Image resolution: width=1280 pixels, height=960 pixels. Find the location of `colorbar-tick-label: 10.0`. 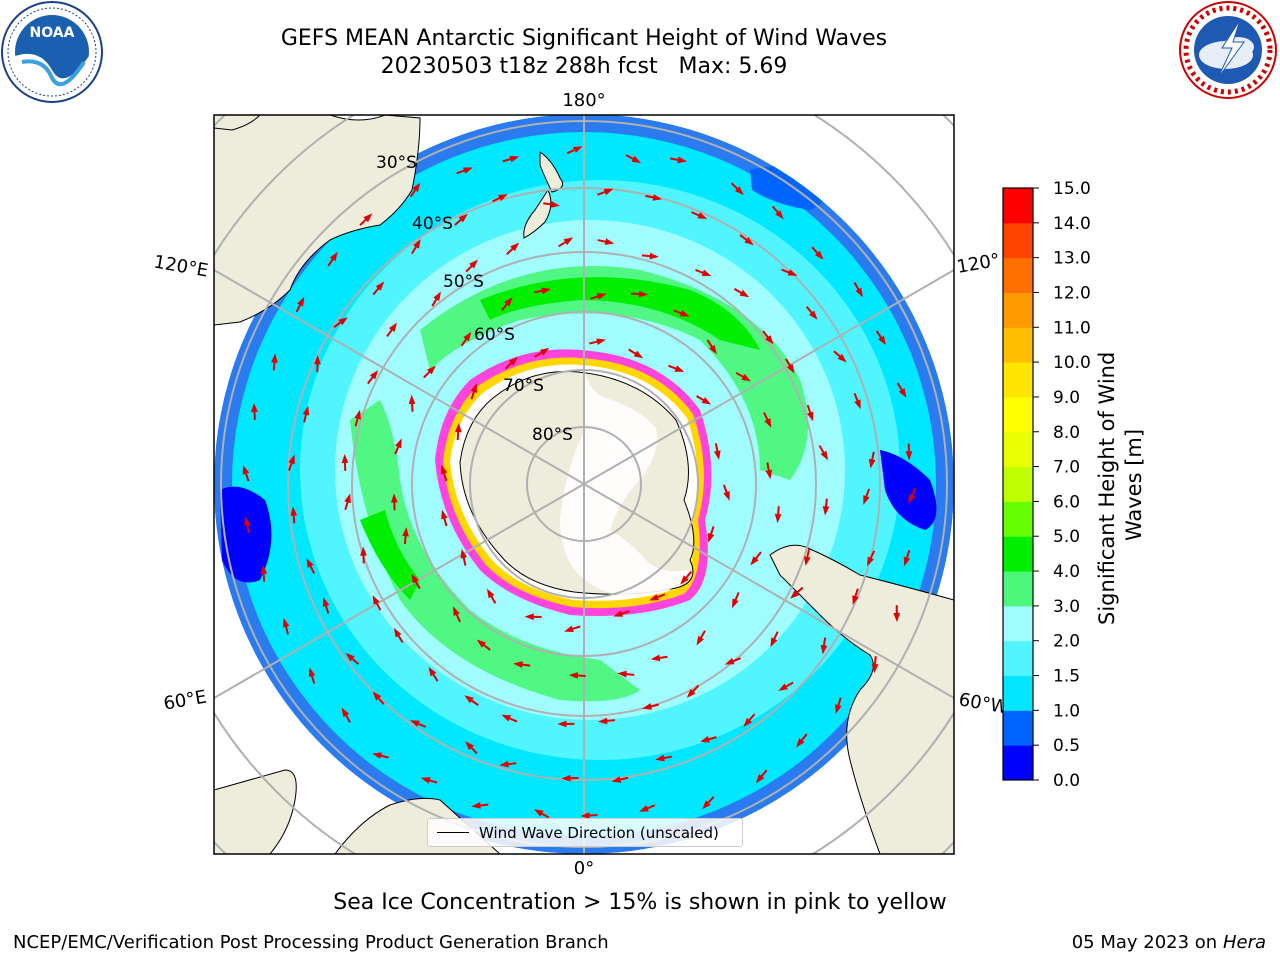

colorbar-tick-label: 10.0 is located at coordinates (1072, 363).